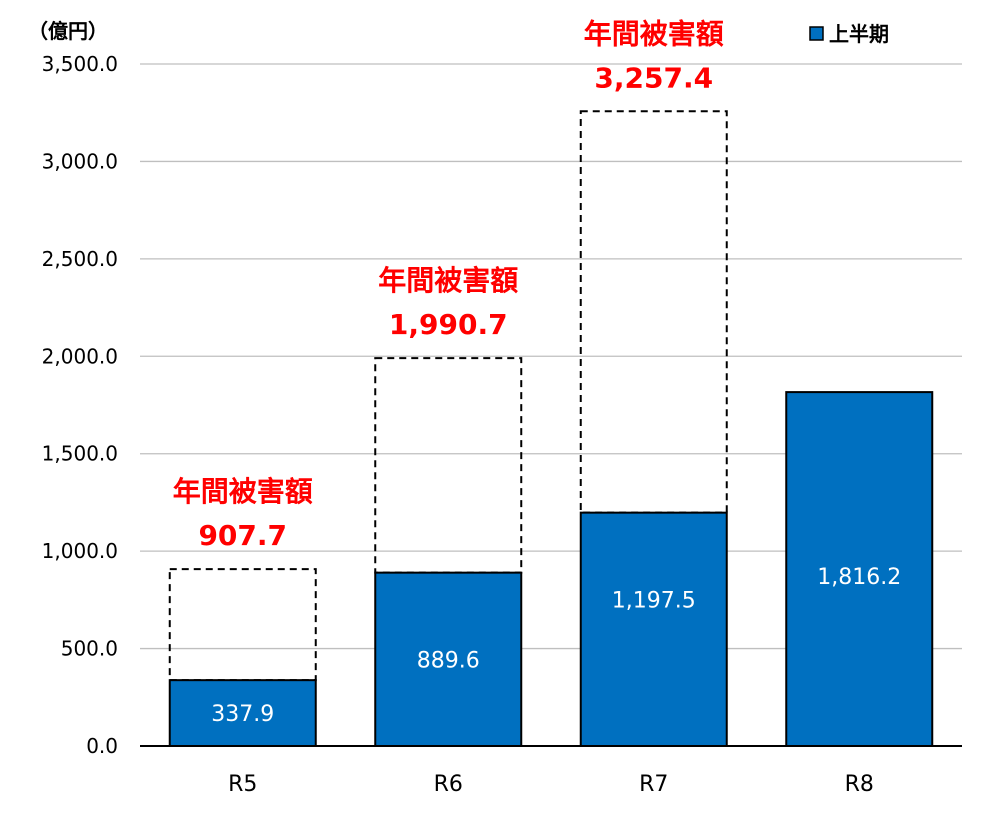  I want to click on y-tick-label: 1,000.0, so click(80, 551).